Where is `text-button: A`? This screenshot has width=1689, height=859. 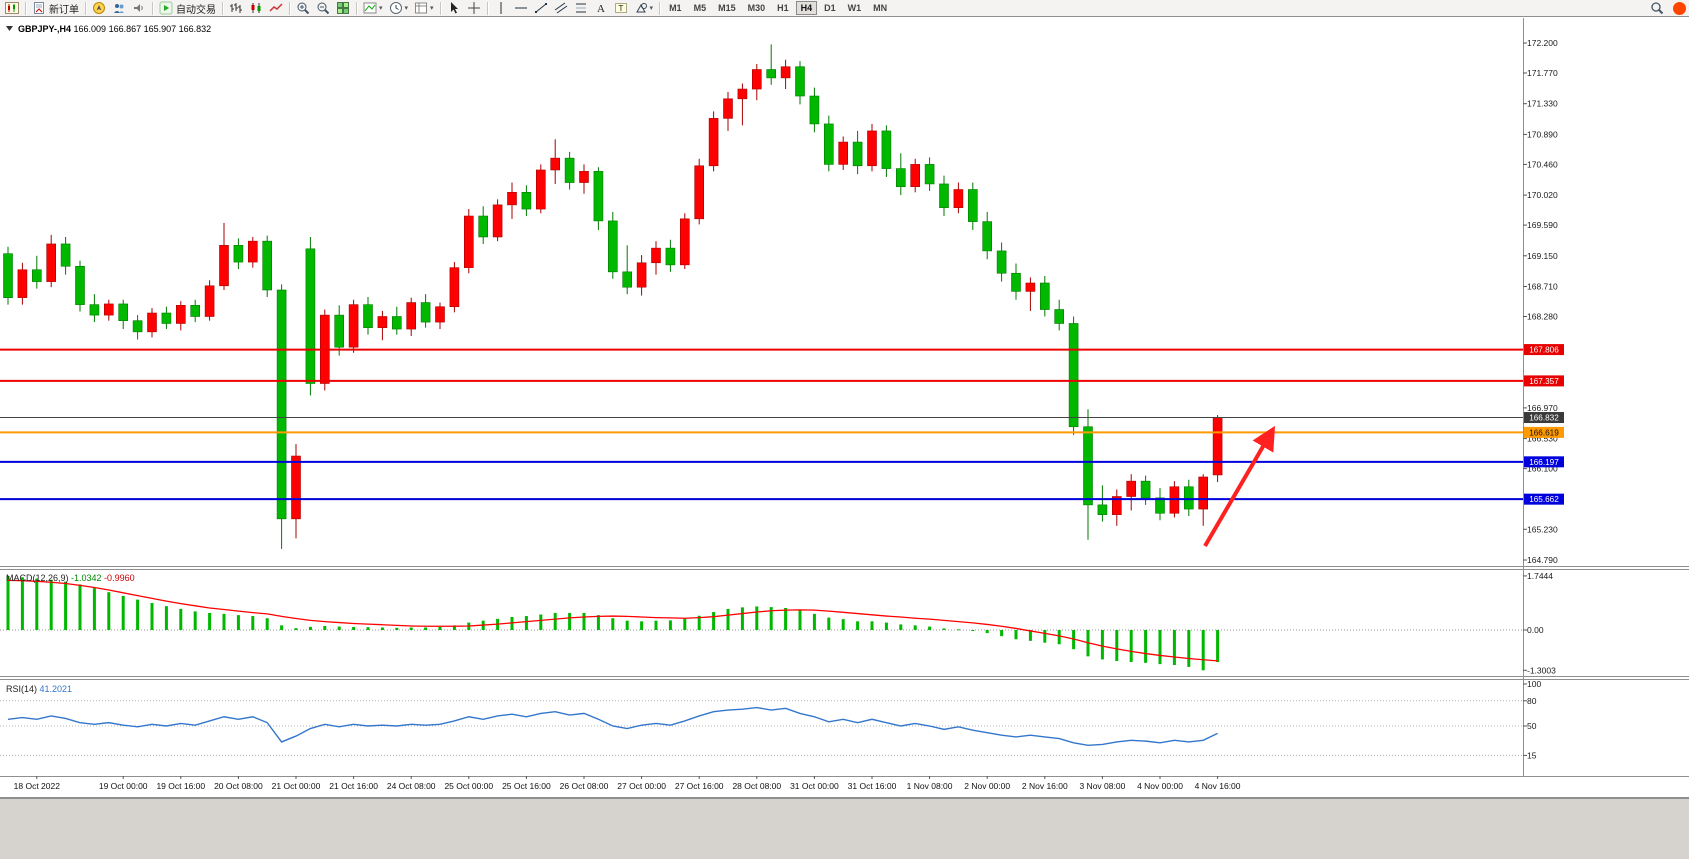 text-button: A is located at coordinates (601, 8).